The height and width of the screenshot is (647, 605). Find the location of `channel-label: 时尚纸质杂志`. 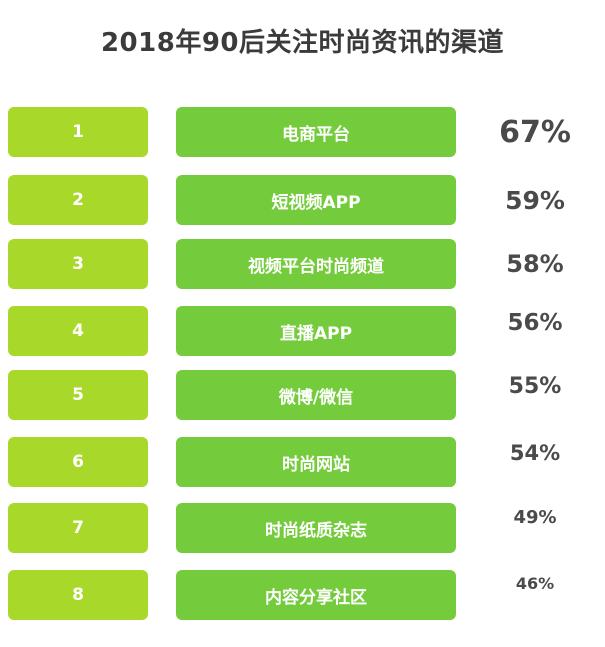

channel-label: 时尚纸质杂志 is located at coordinates (316, 528).